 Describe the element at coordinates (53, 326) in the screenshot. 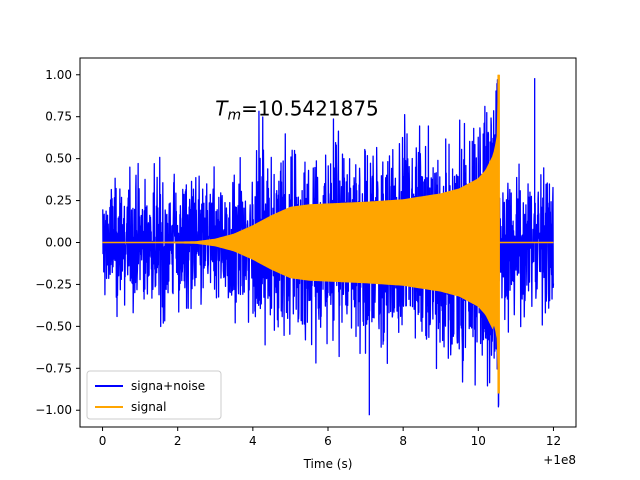

I see `y-tick-label: −0.50` at that location.